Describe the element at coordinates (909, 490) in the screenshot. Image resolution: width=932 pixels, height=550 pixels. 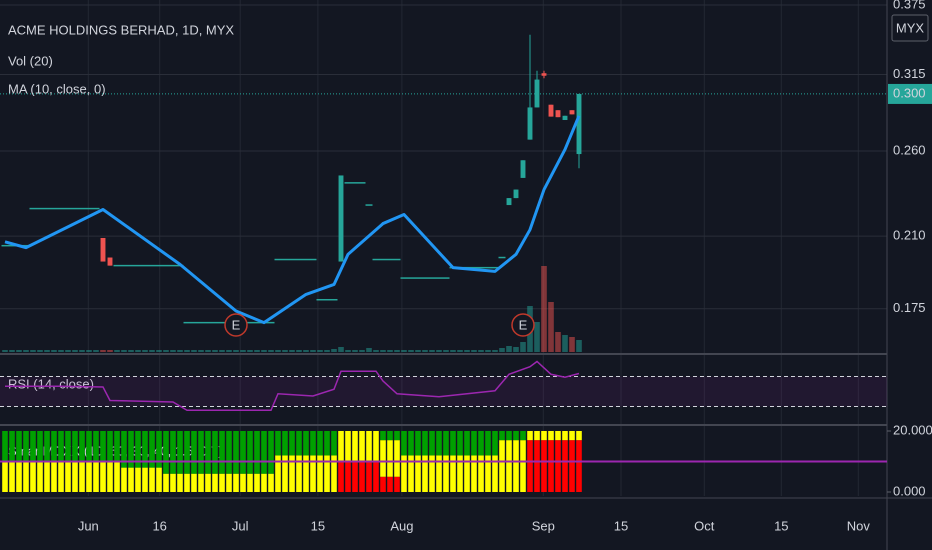
I see `smart-tick-label: 0.000` at that location.